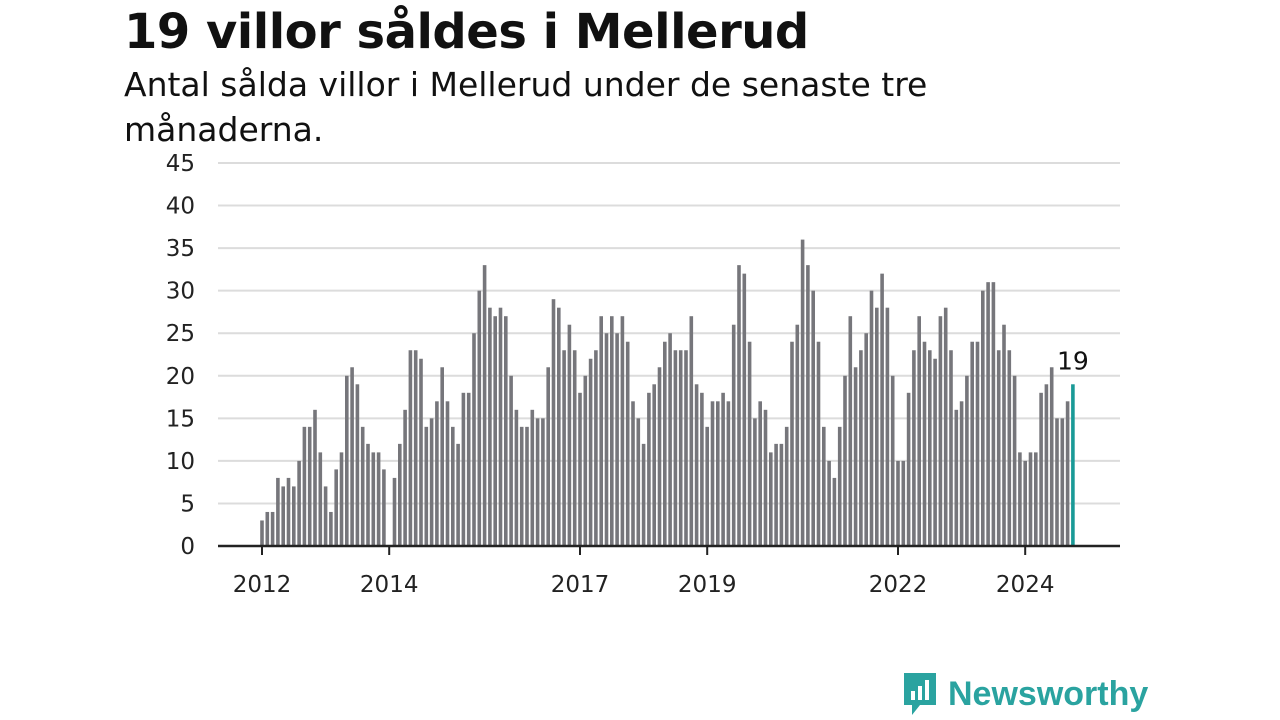  What do you see at coordinates (180, 462) in the screenshot?
I see `y-tick-label: 10` at bounding box center [180, 462].